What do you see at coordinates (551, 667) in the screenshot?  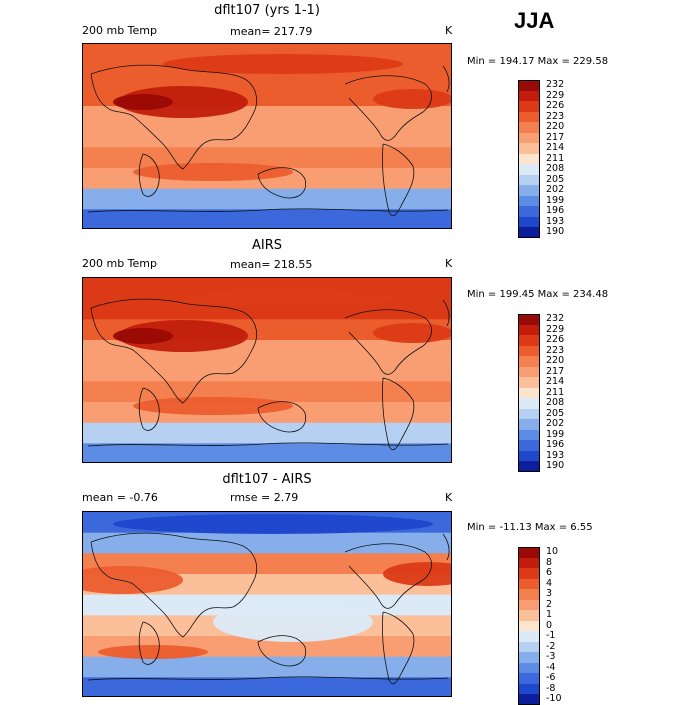 I see `colorbar-tick-label: -4` at bounding box center [551, 667].